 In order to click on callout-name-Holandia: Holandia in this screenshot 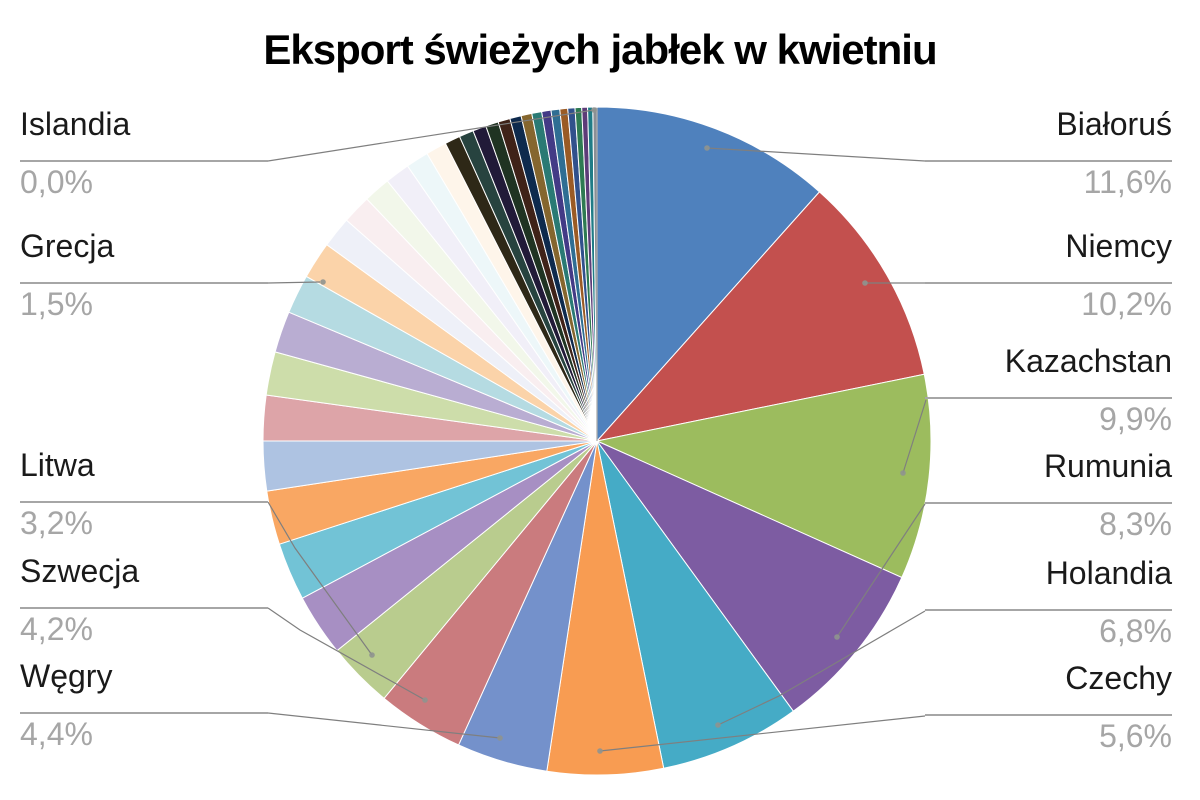, I will do `click(1108, 573)`.